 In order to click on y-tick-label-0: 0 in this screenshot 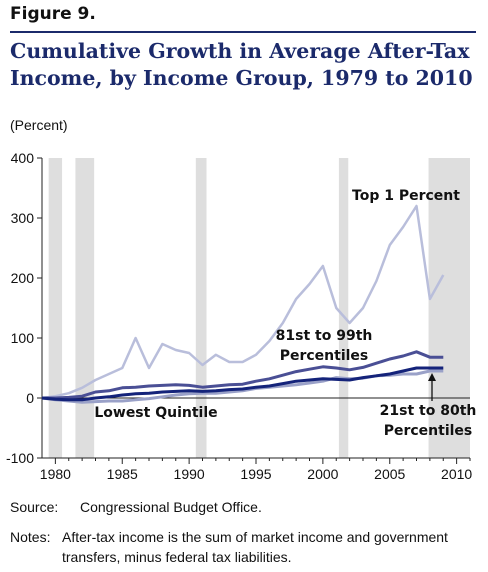, I will do `click(30, 398)`.